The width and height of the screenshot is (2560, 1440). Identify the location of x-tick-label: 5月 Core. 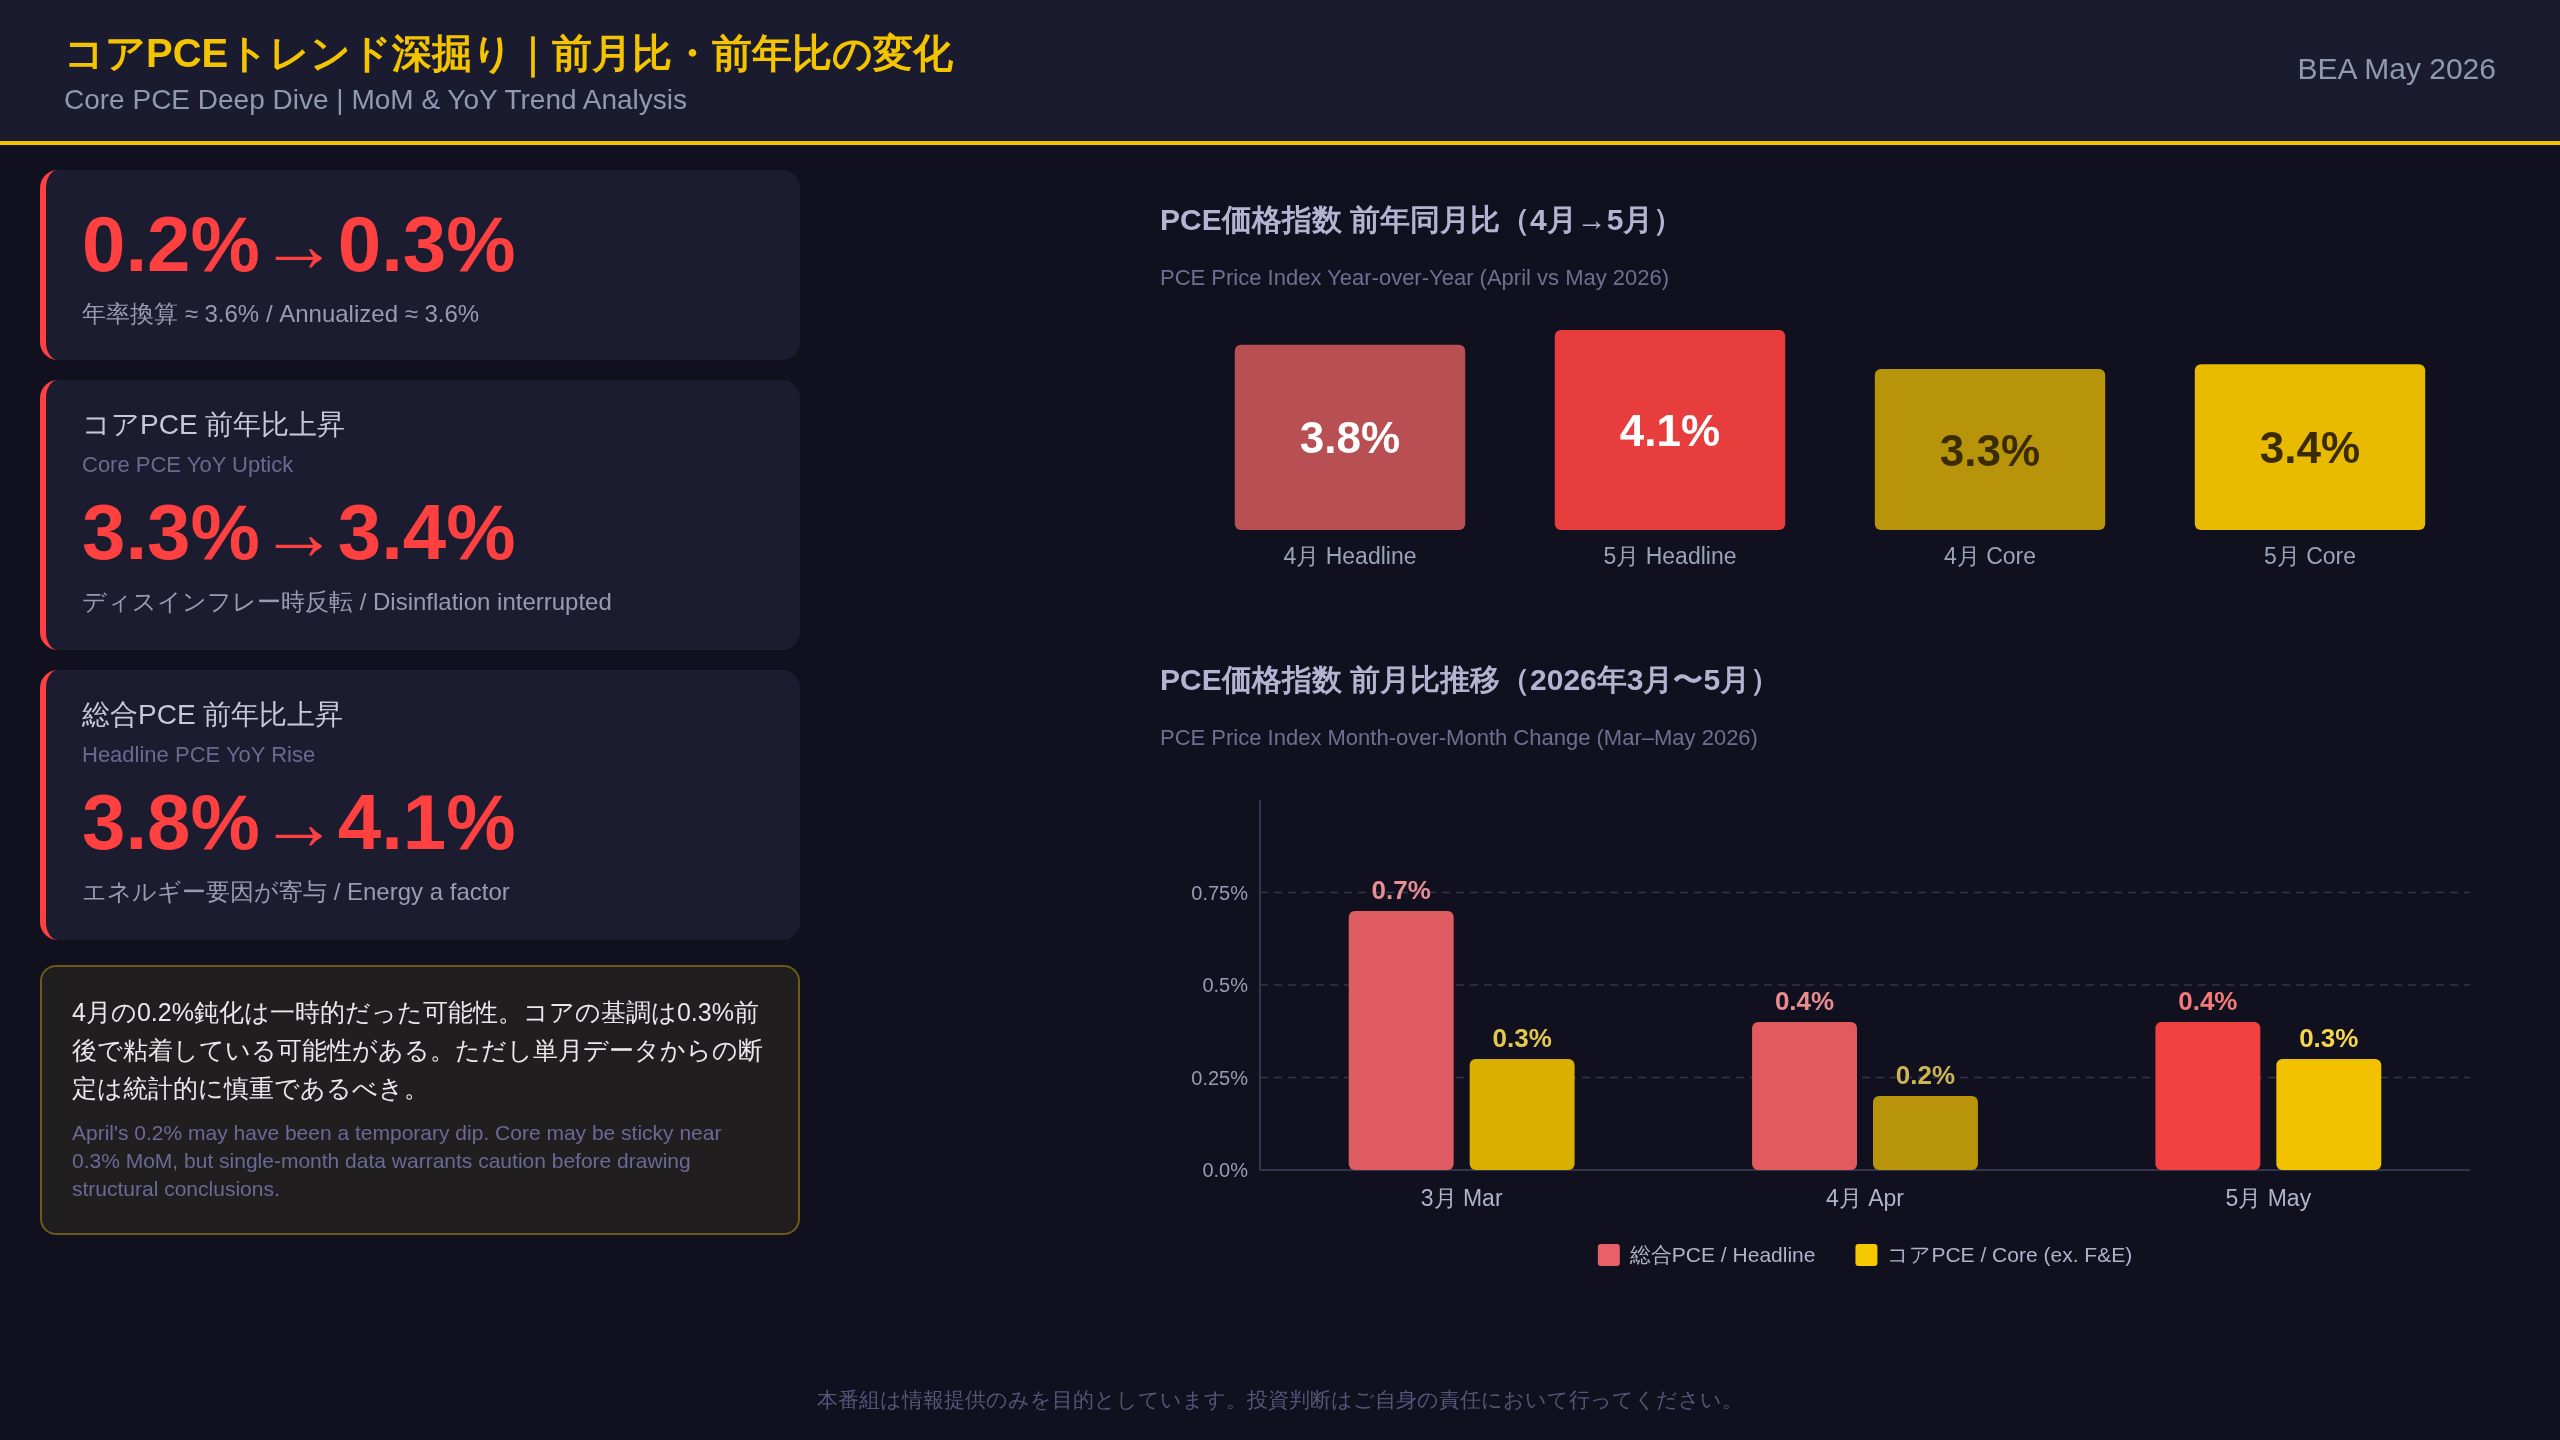
(2310, 556).